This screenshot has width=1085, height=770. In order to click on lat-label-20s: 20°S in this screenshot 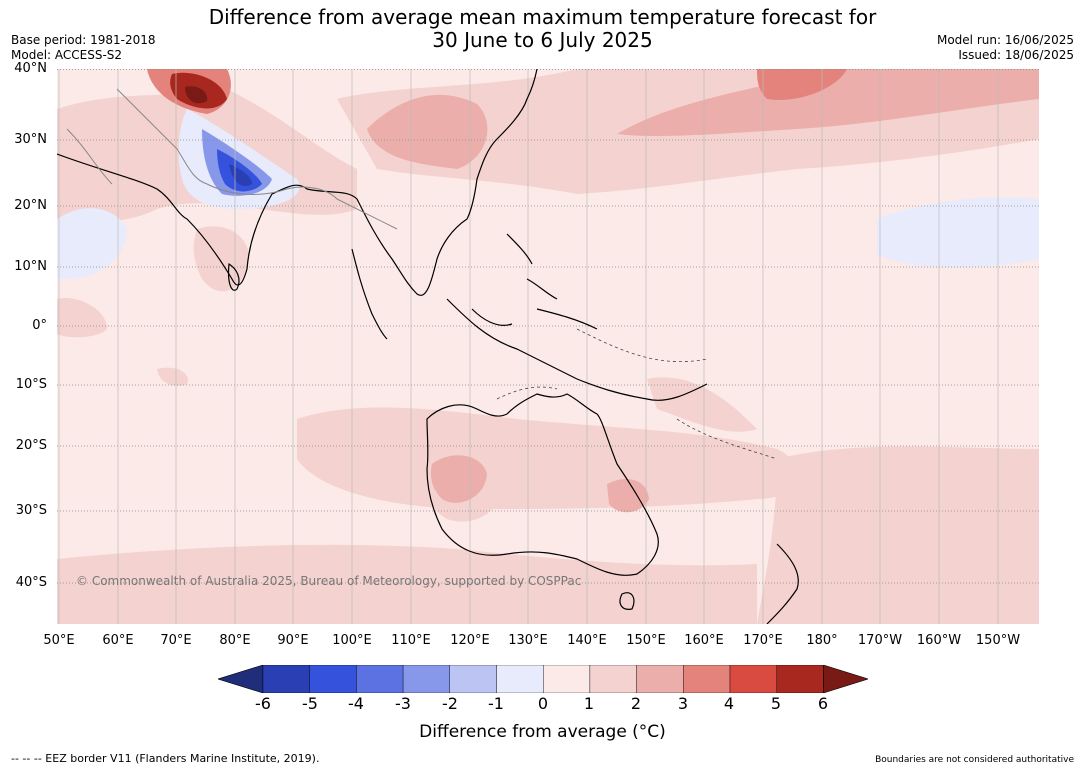, I will do `click(31, 445)`.